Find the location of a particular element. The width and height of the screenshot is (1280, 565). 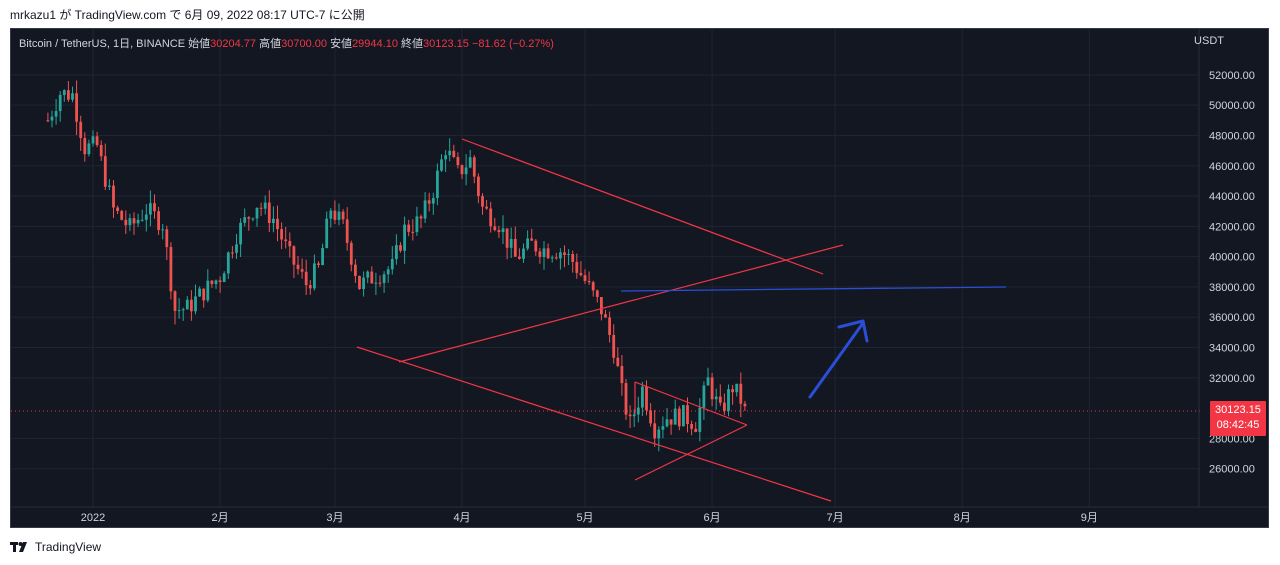

y-tick-label: 46000.00 is located at coordinates (1232, 167).